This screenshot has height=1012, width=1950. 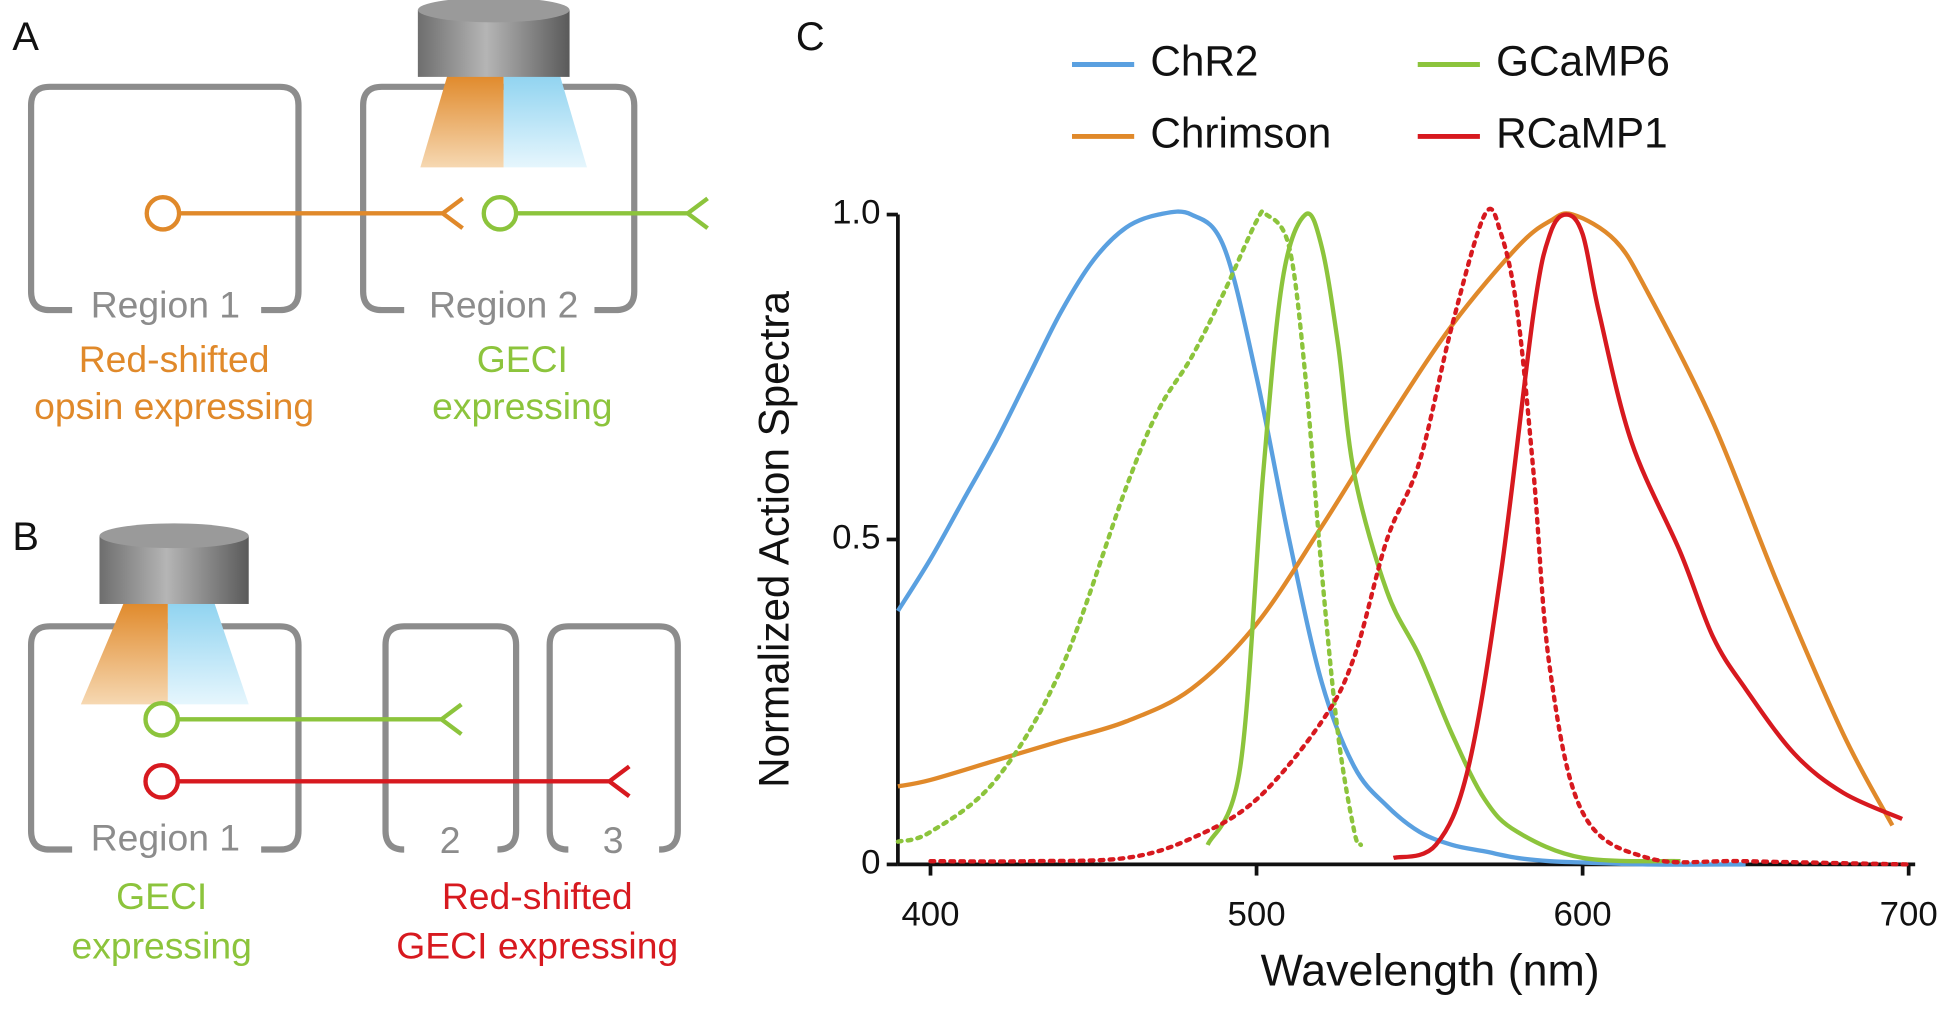 What do you see at coordinates (613, 840) in the screenshot?
I see `region-label: 3` at bounding box center [613, 840].